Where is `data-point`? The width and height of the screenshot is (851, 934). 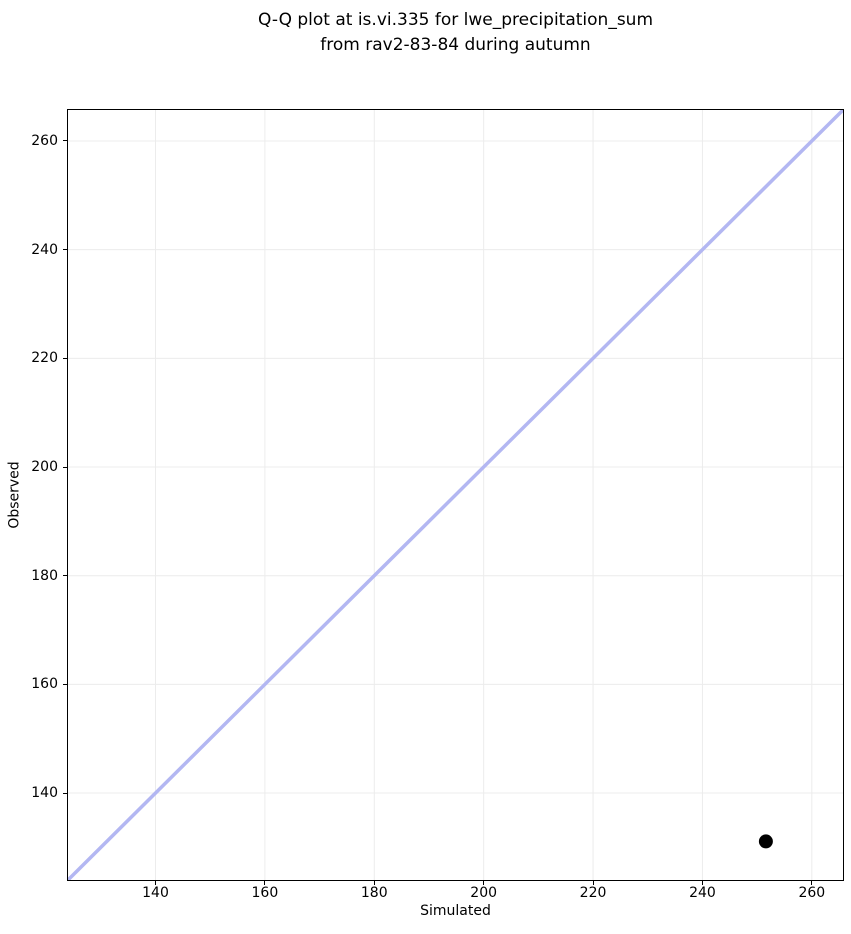
data-point is located at coordinates (765, 841).